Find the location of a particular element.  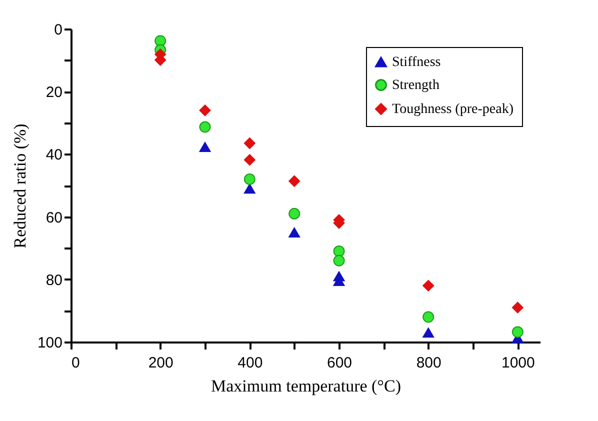

legend-label: Strength is located at coordinates (416, 85).